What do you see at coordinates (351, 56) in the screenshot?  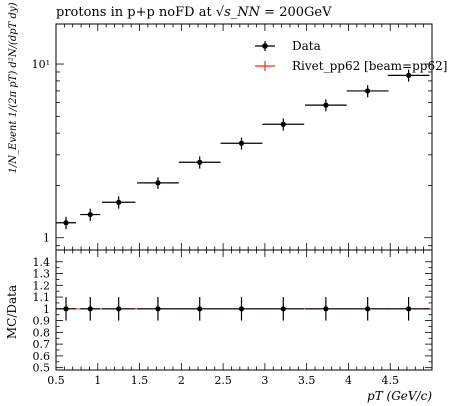 I see `legend: Data Rivet_pp62 [beam=pp62]` at bounding box center [351, 56].